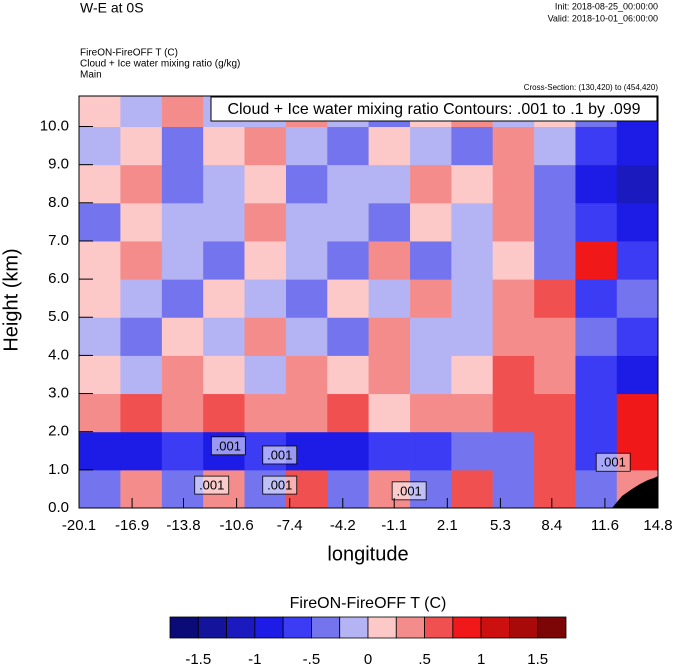 The width and height of the screenshot is (674, 667). What do you see at coordinates (500, 525) in the screenshot?
I see `x-tick-label: 5.3` at bounding box center [500, 525].